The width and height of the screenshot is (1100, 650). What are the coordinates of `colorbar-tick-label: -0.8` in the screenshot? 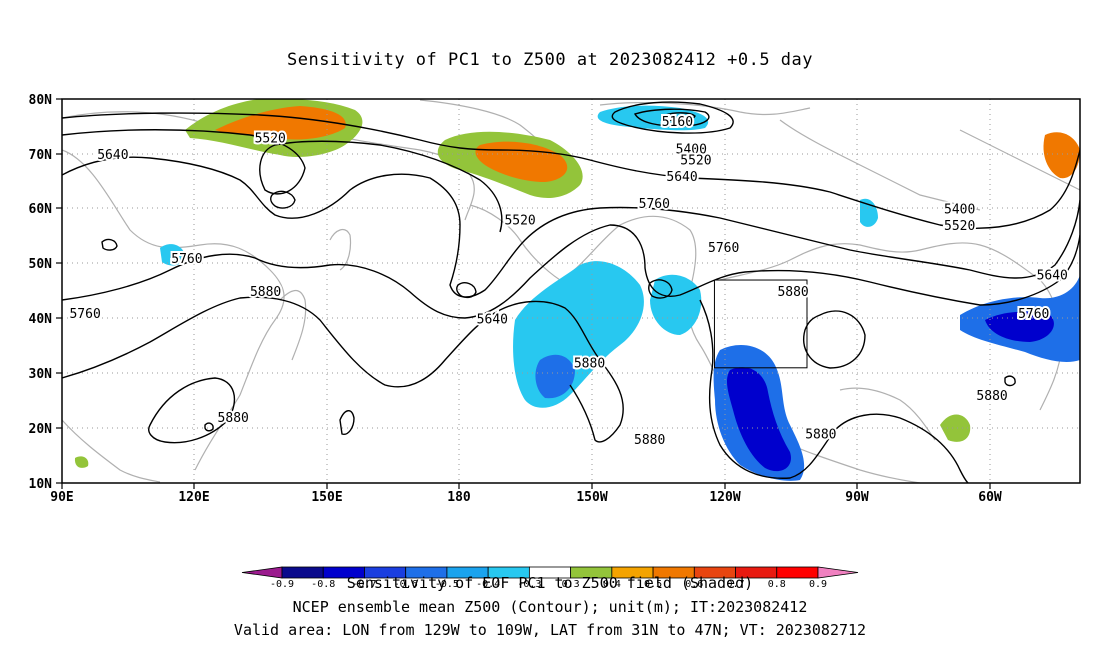 It's located at (323, 584).